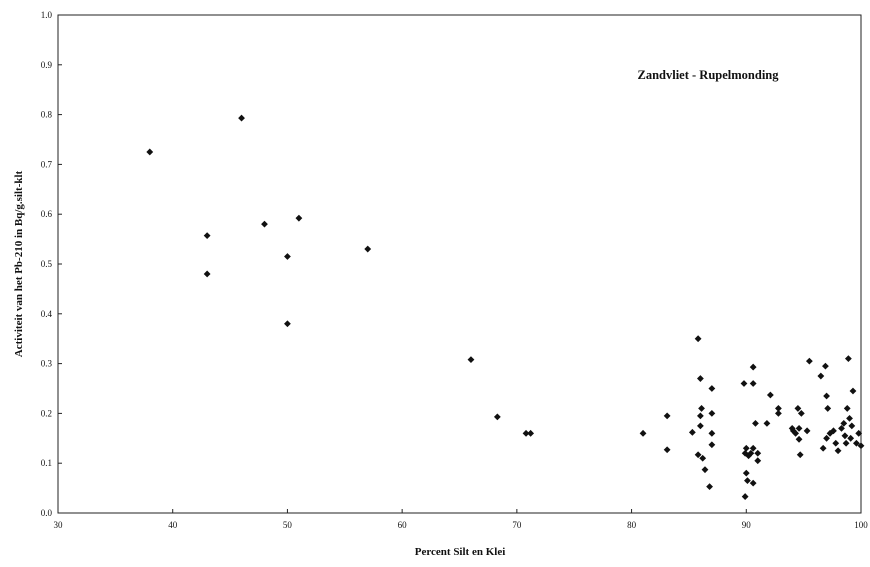 The image size is (870, 567). I want to click on y-tick-label: 0.5, so click(47, 264).